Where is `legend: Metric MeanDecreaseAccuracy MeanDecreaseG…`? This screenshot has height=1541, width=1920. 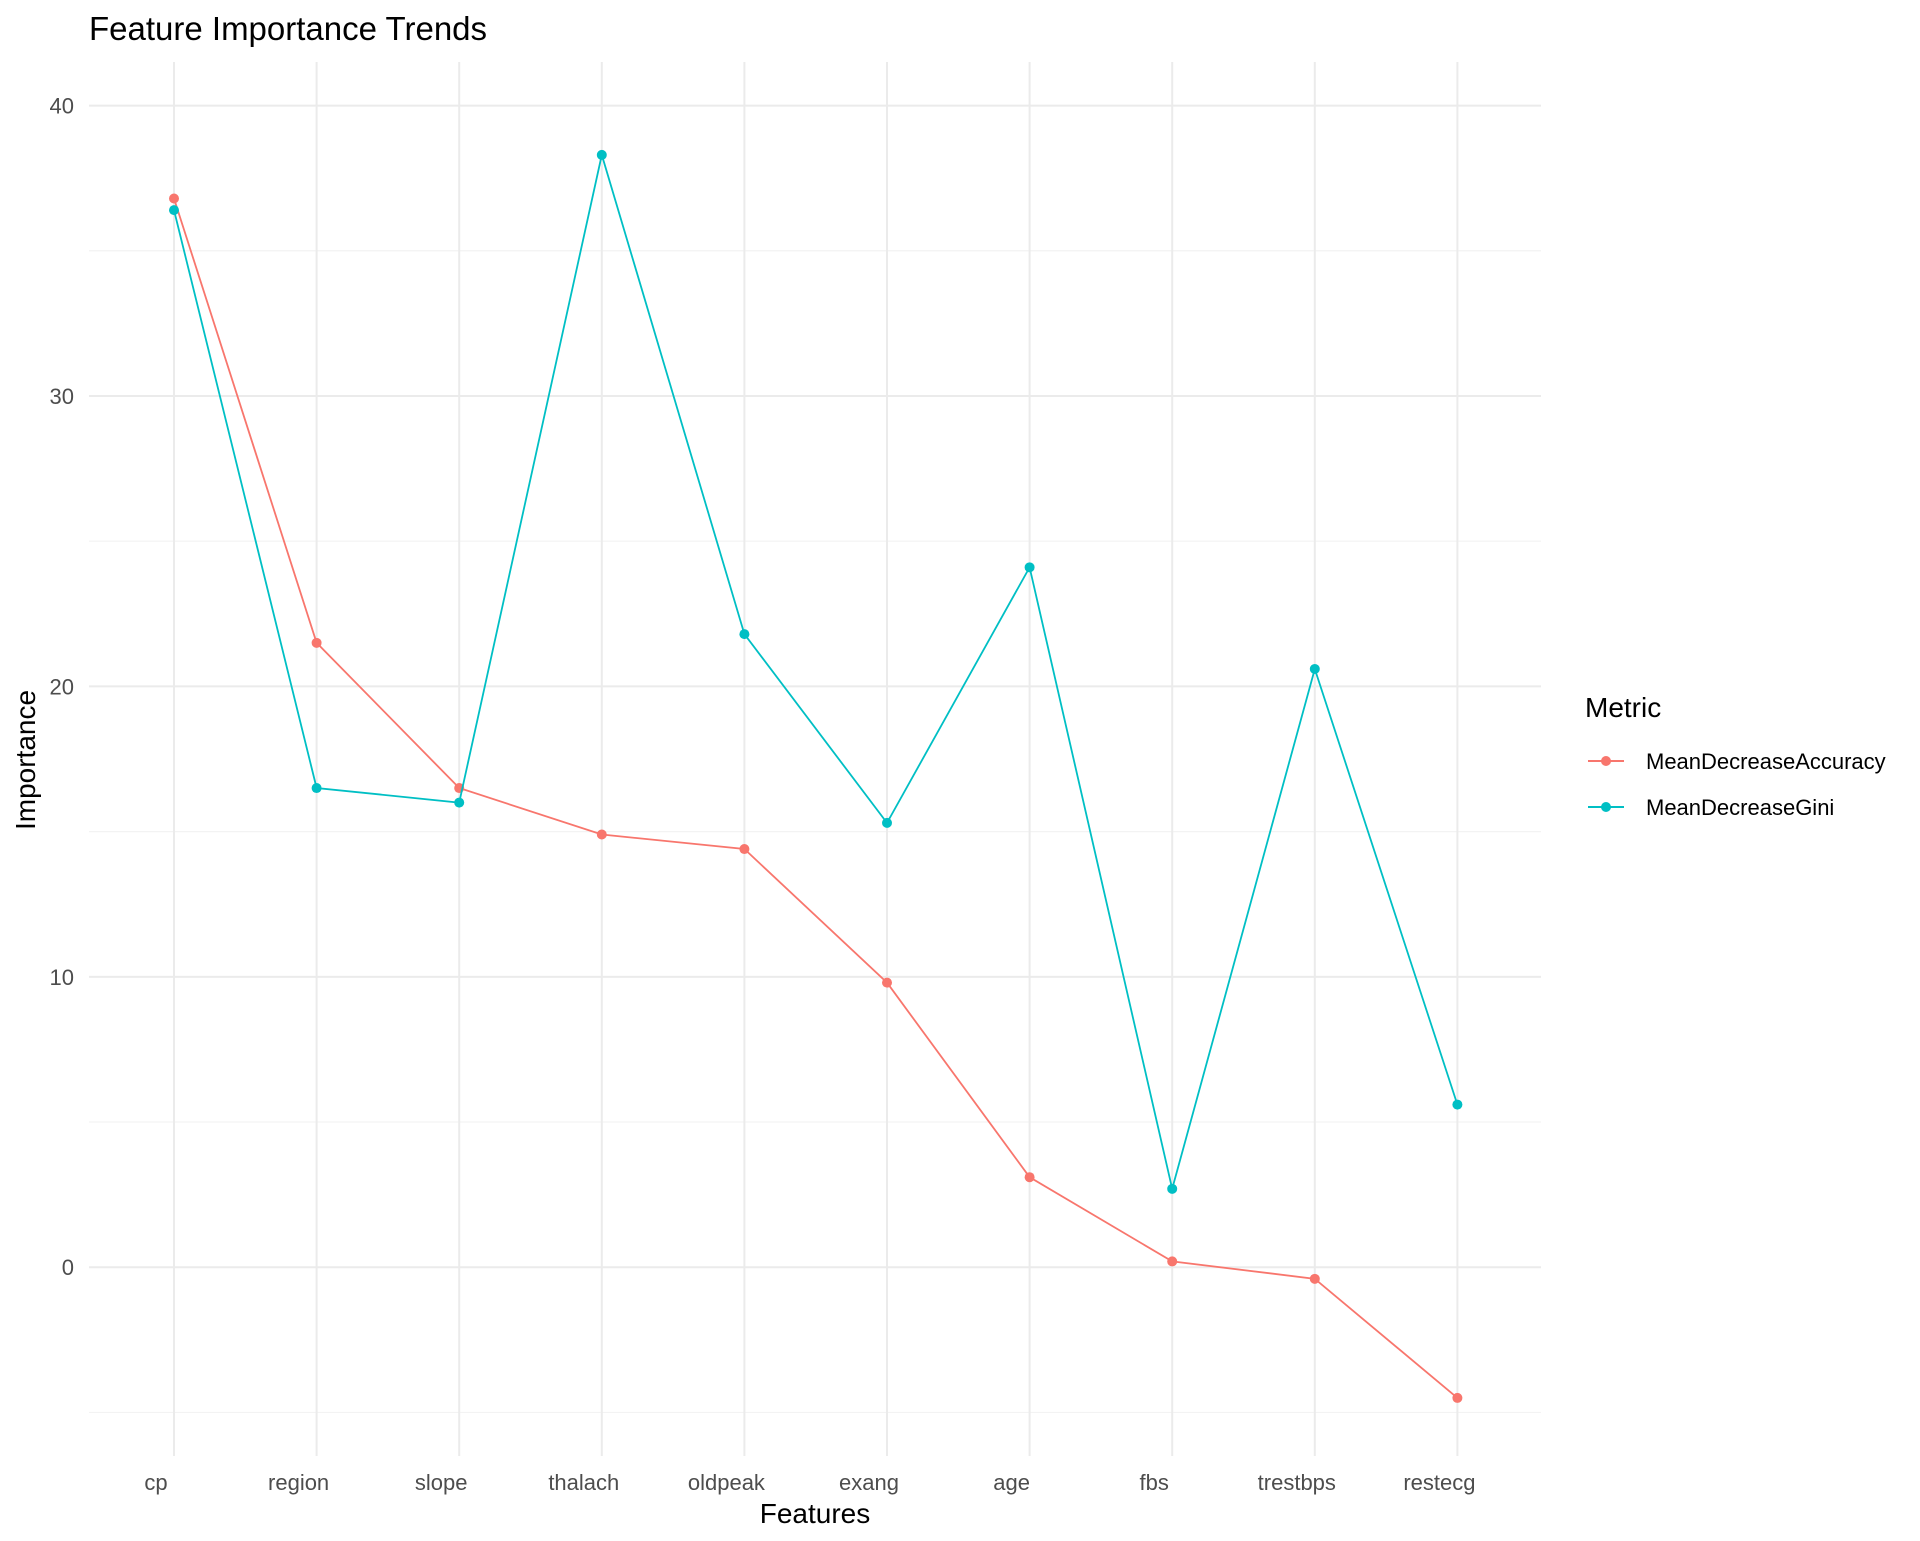 legend: Metric MeanDecreaseAccuracy MeanDecreaseG… is located at coordinates (1735, 756).